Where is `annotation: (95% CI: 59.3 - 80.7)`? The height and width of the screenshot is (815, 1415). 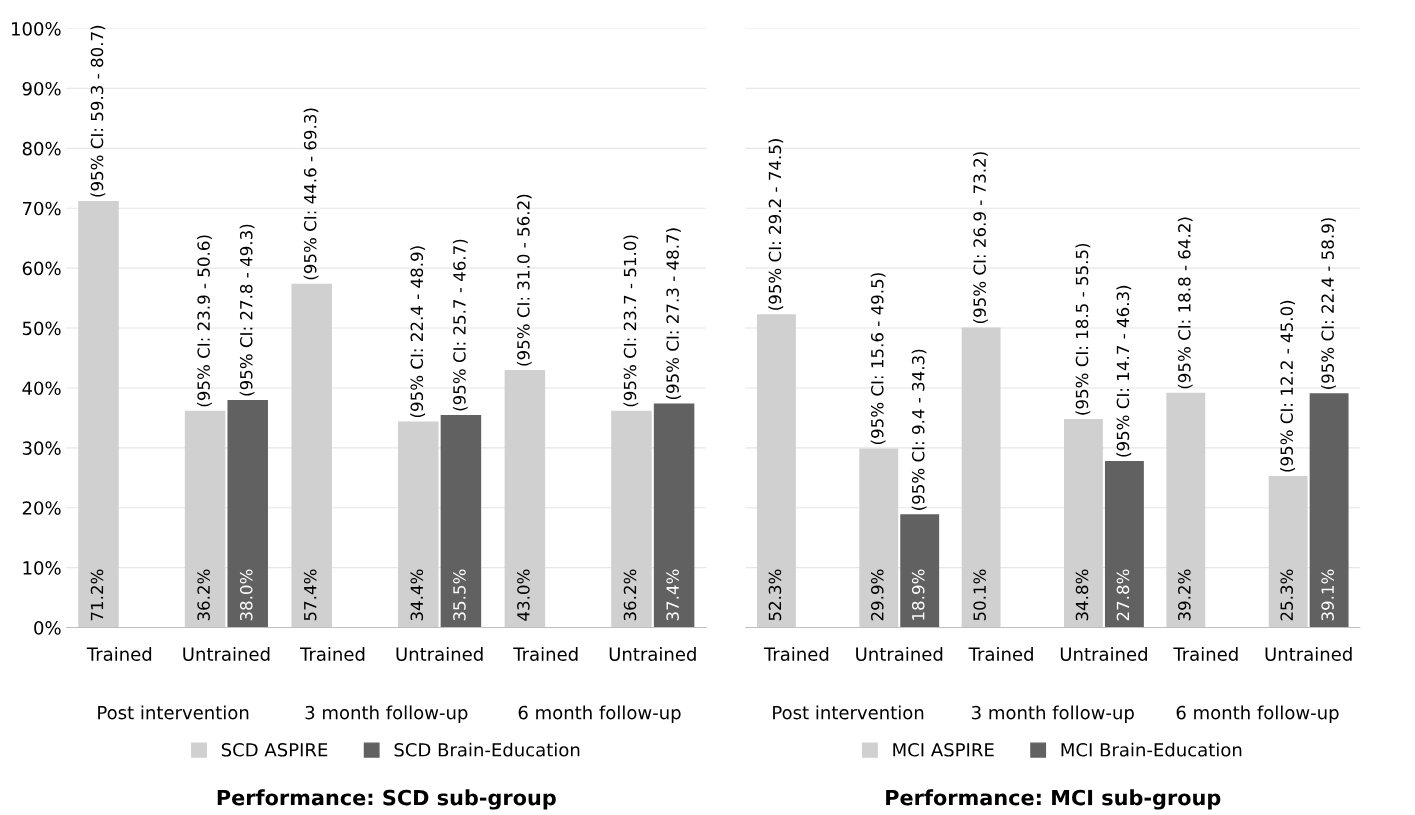
annotation: (95% CI: 59.3 - 80.7) is located at coordinates (98, 111).